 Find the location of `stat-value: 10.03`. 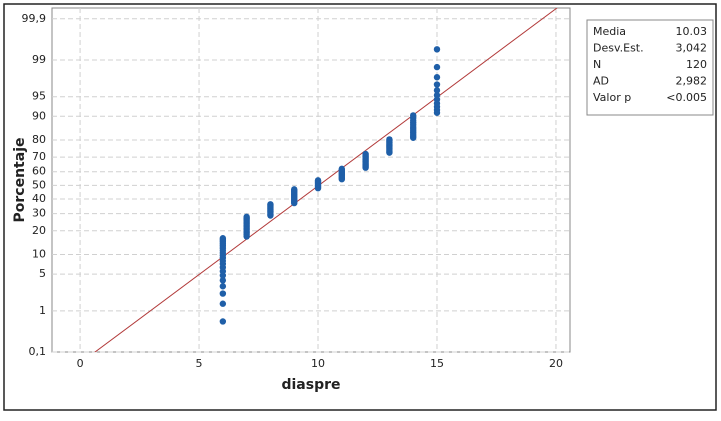

stat-value: 10.03 is located at coordinates (692, 31).